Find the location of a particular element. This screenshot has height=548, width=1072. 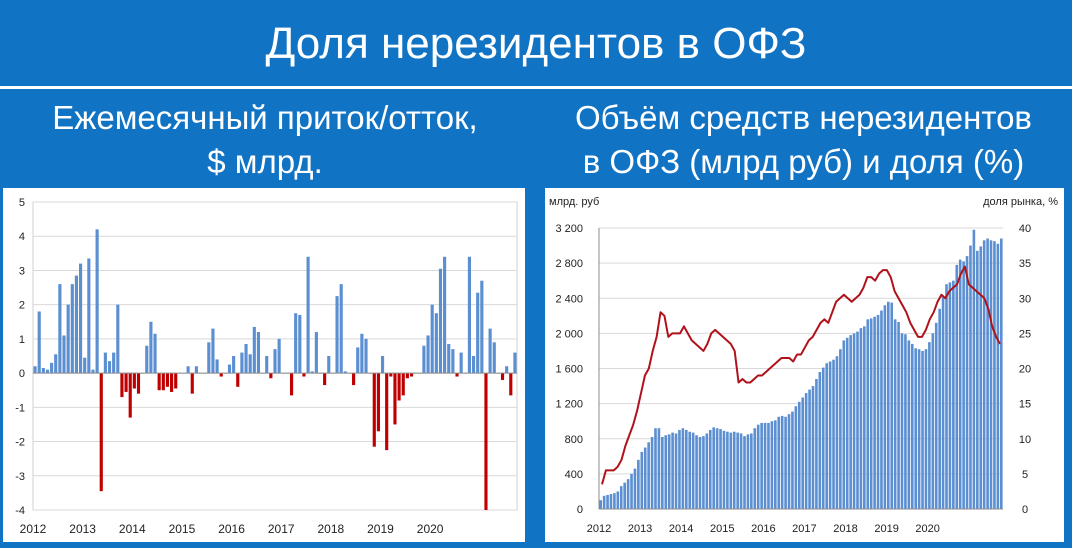

x-tick-label: 2014 is located at coordinates (132, 529).